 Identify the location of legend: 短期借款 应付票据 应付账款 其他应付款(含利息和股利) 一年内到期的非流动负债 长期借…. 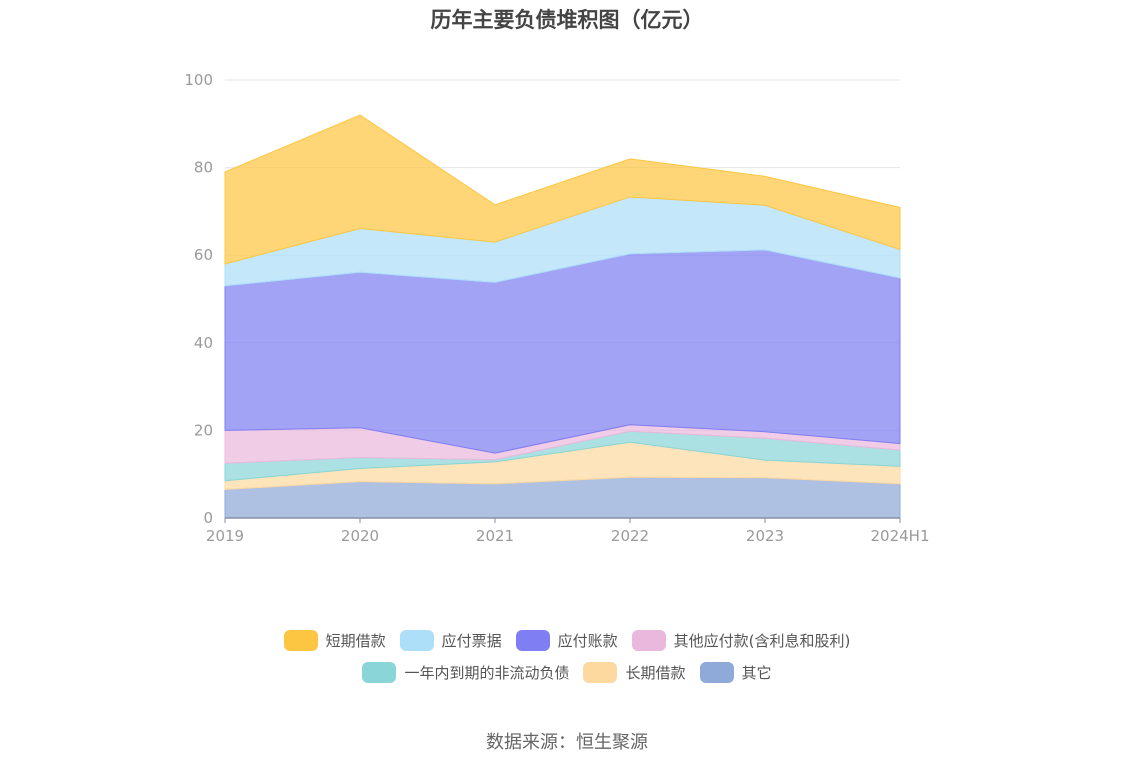
(567, 662).